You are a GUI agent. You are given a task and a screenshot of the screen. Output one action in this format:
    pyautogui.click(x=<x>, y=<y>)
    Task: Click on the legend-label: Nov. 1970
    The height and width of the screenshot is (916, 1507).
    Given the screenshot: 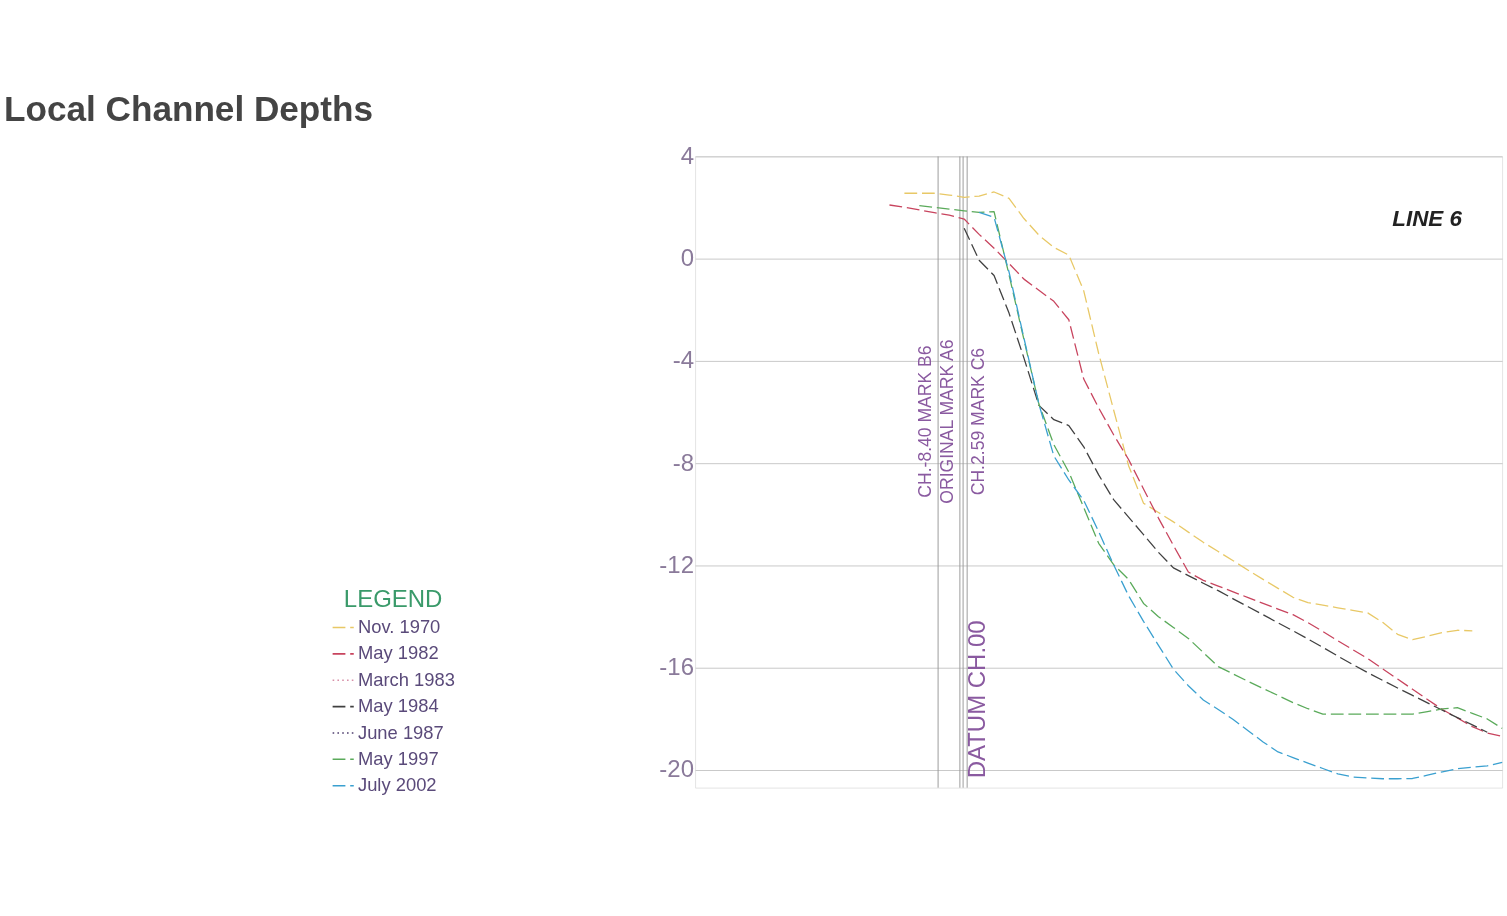 What is the action you would take?
    pyautogui.click(x=399, y=627)
    